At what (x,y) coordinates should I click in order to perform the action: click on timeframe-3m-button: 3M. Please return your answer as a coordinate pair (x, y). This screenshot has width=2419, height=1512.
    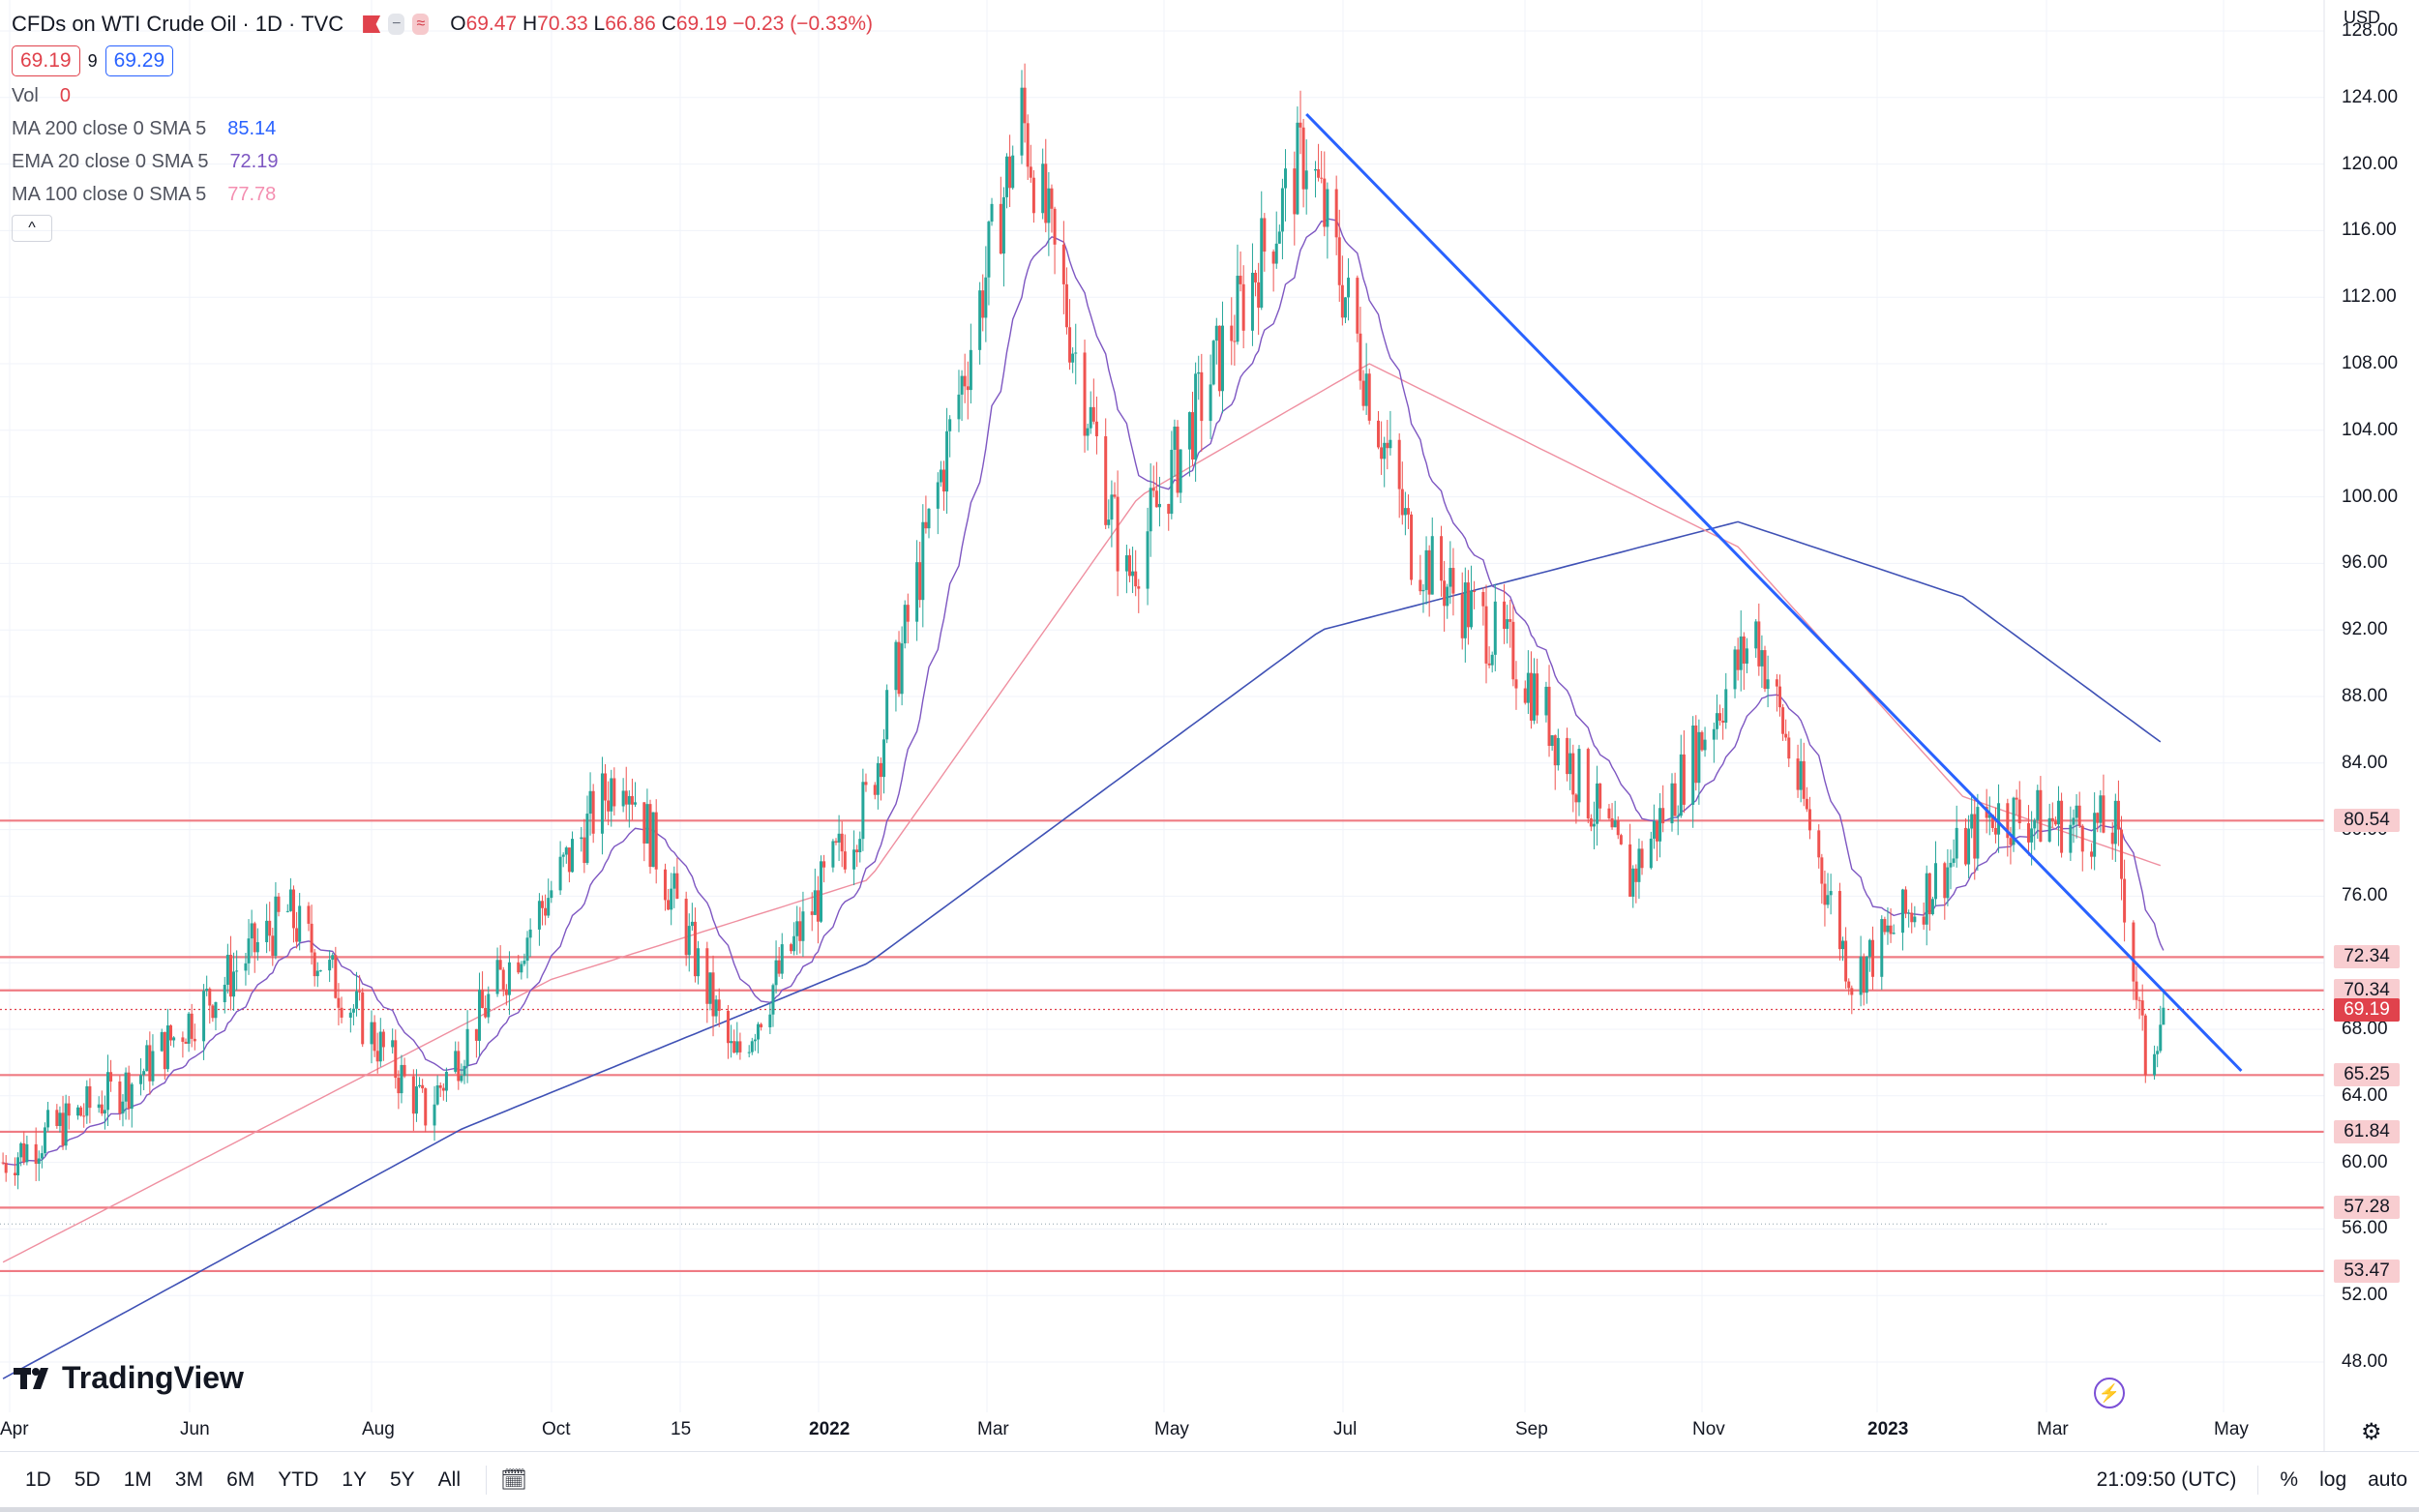
    Looking at the image, I should click on (189, 1480).